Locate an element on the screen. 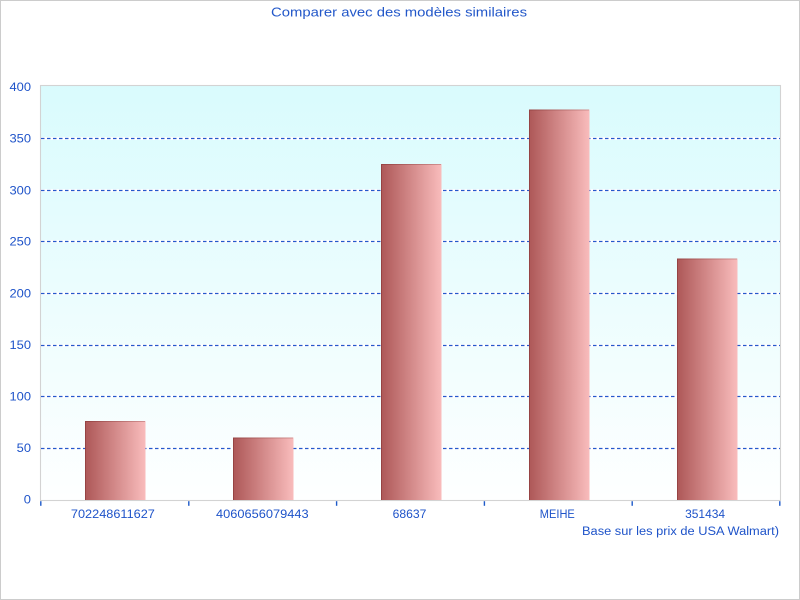 The height and width of the screenshot is (600, 800). svg-text:Base sur les prix de USA Walma: Base sur les prix de USA Walmart) is located at coordinates (680, 532).